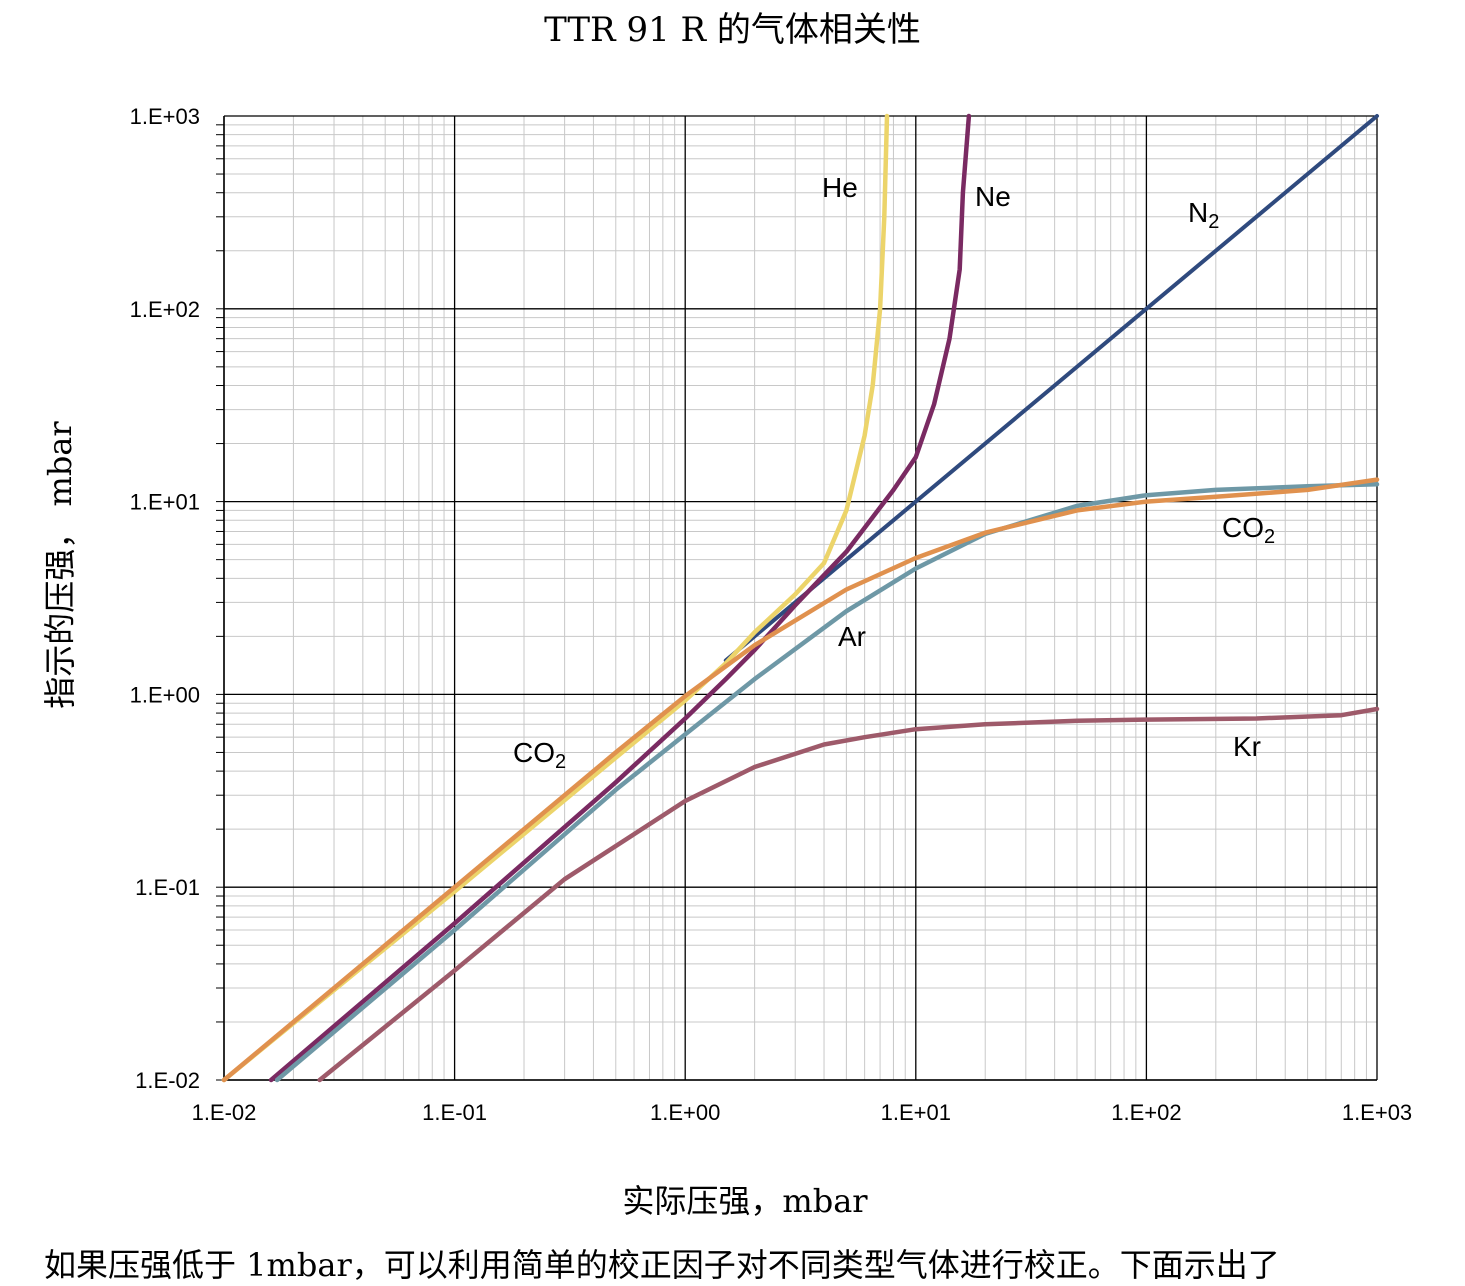 This screenshot has width=1465, height=1286. I want to click on y-tick-label: 1.E+00, so click(165, 694).